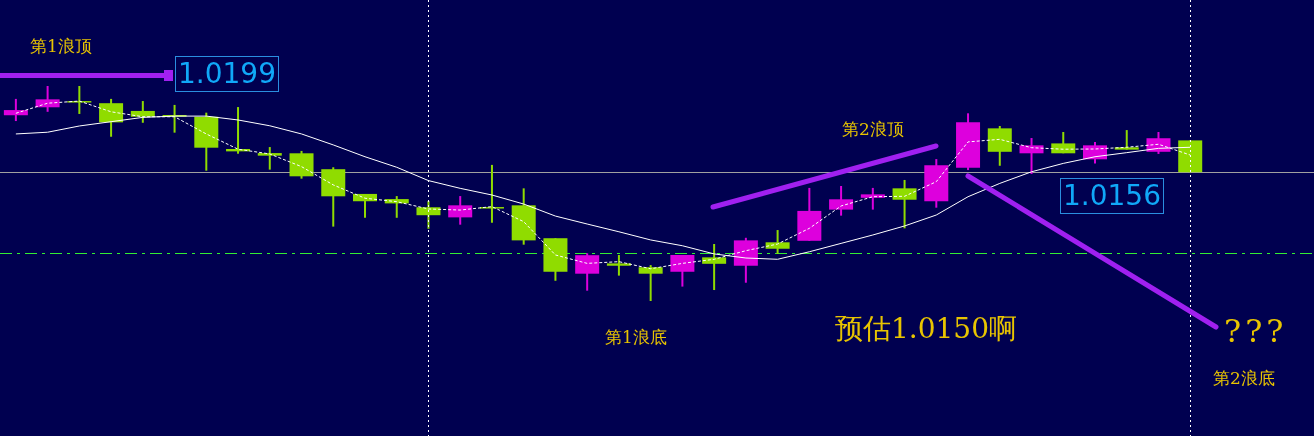 The height and width of the screenshot is (436, 1314). What do you see at coordinates (636, 337) in the screenshot?
I see `text: 第1浪底` at bounding box center [636, 337].